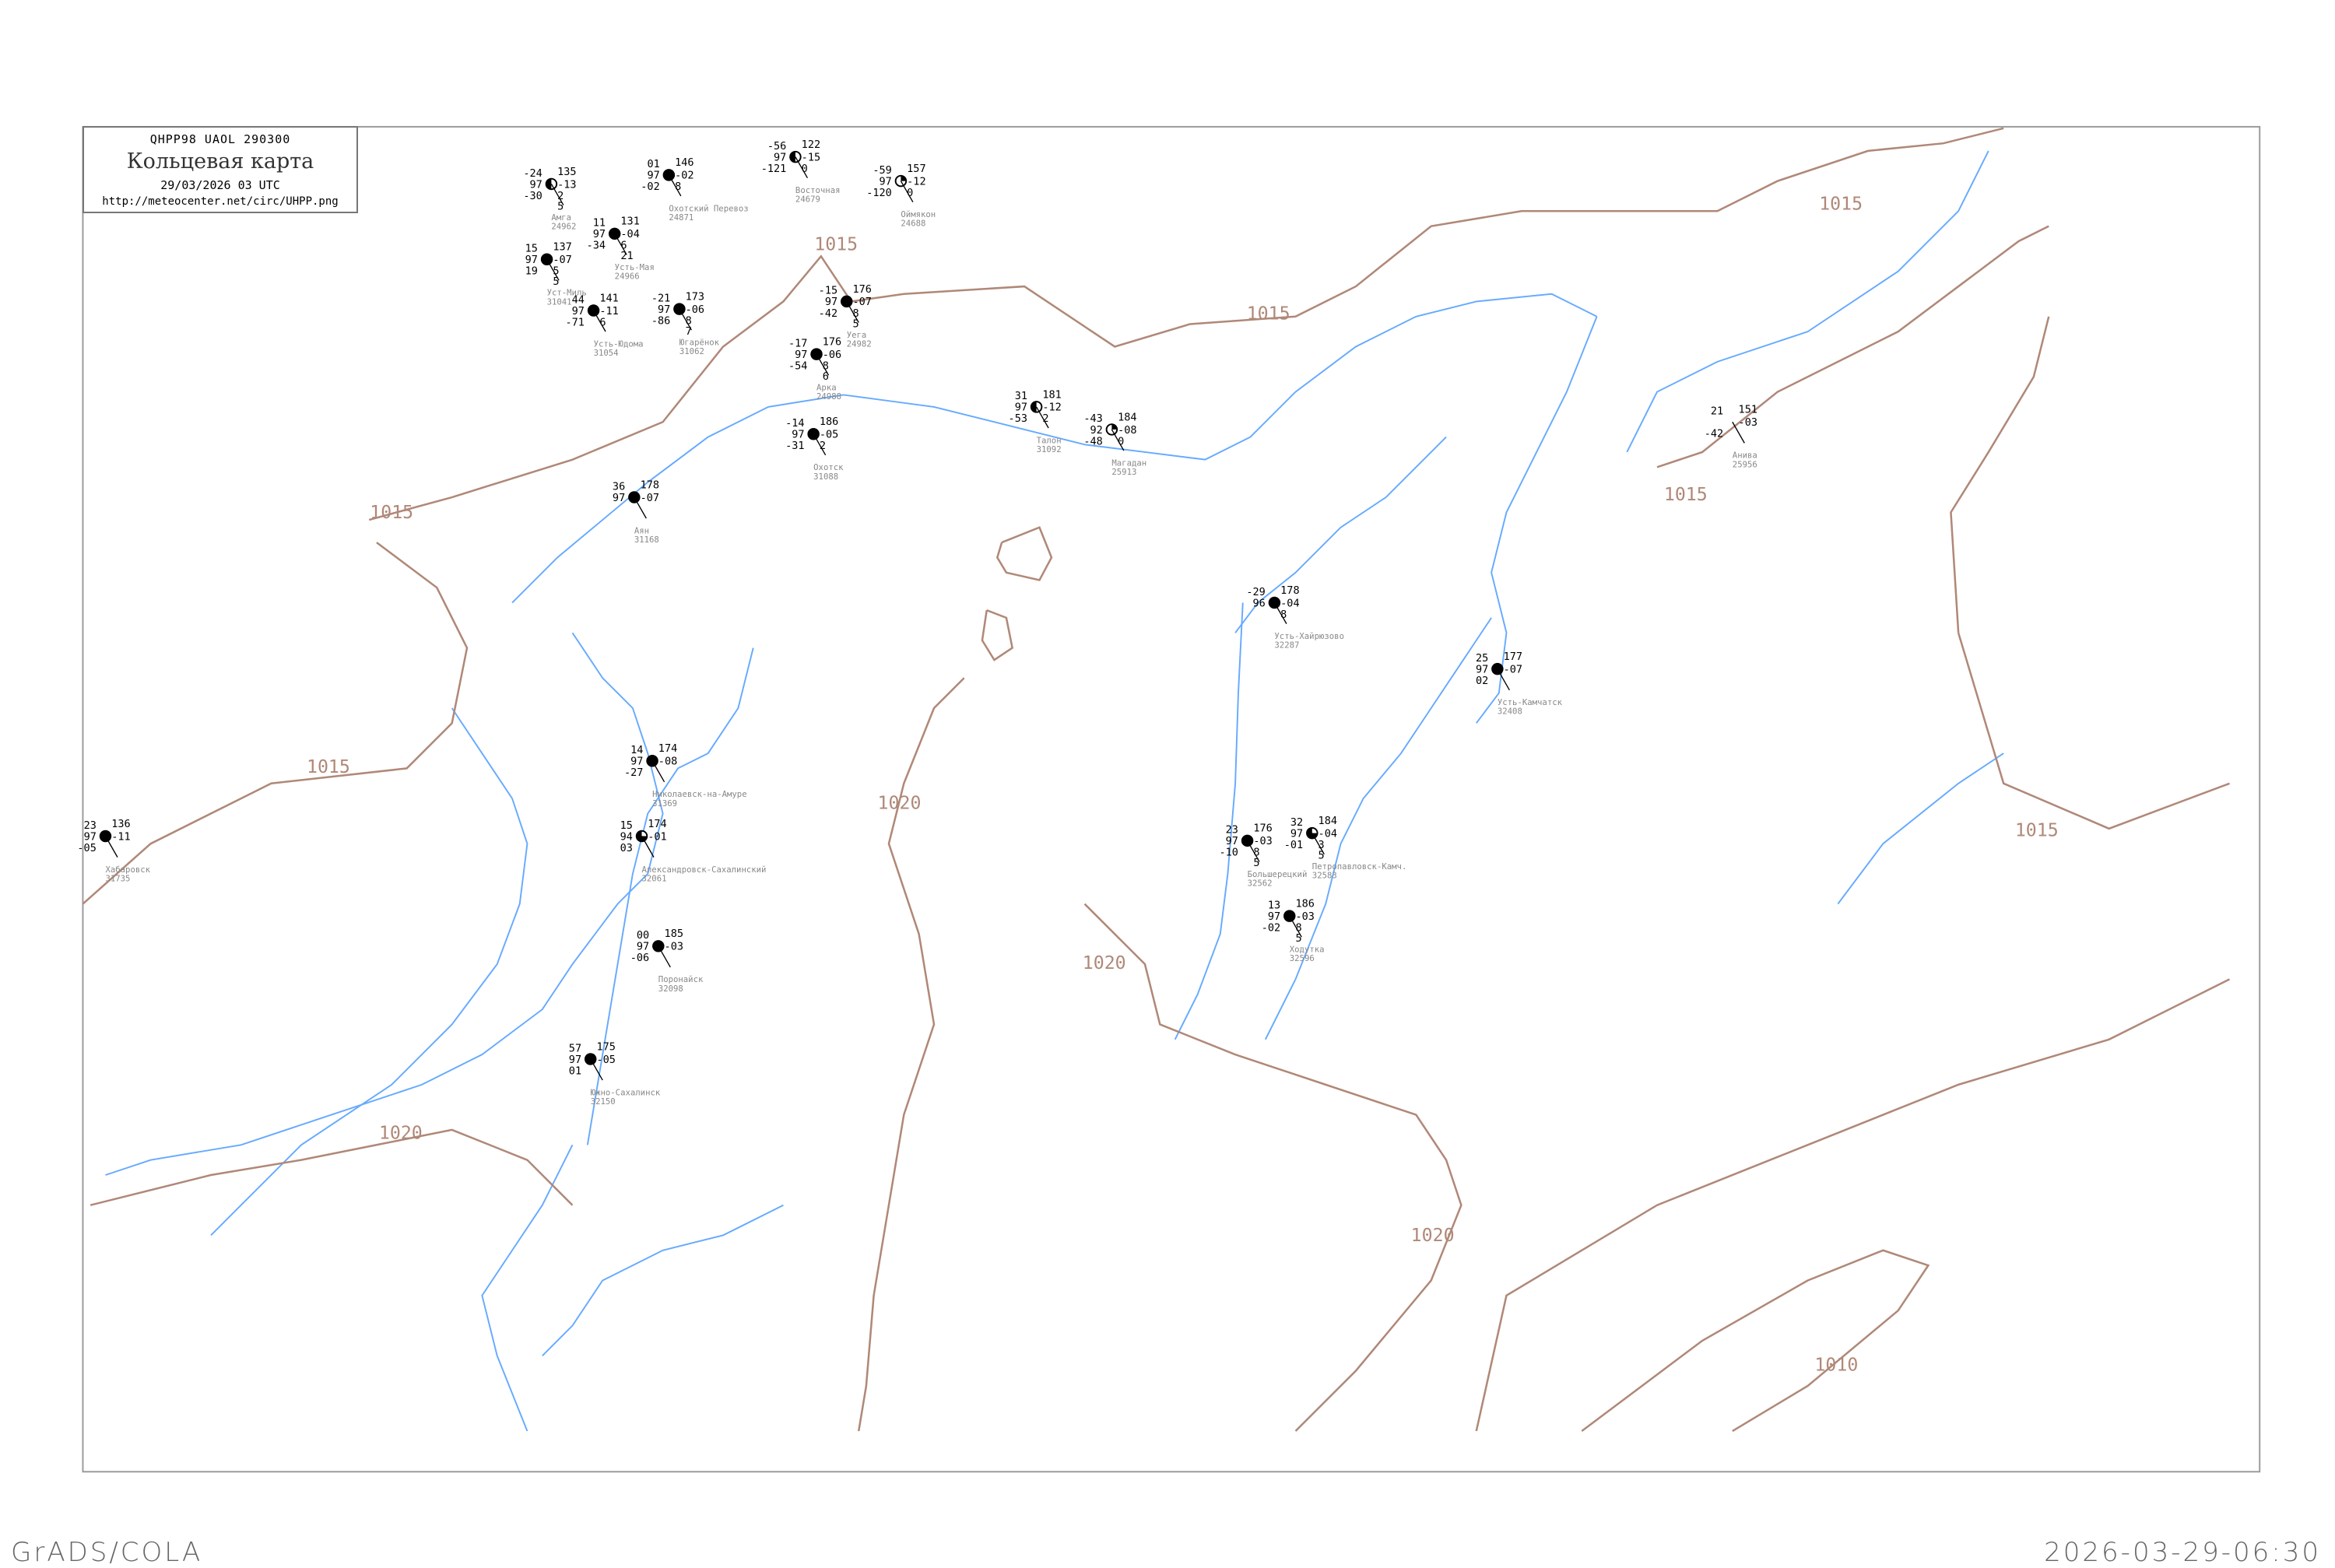 Image resolution: width=2335 pixels, height=1568 pixels. I want to click on station-name: Охотск, so click(828, 467).